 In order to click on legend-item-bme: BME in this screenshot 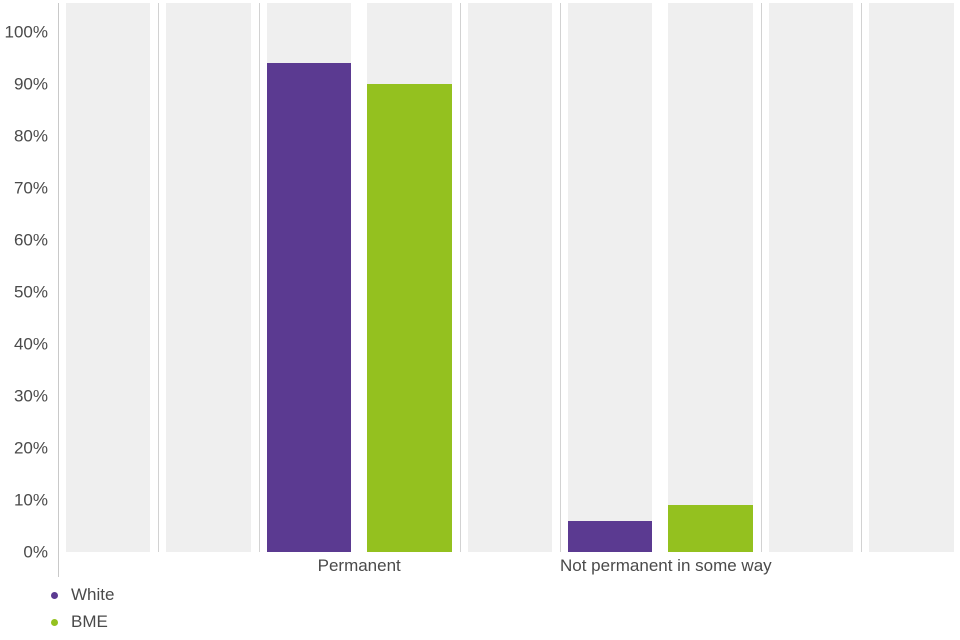, I will do `click(82, 622)`.